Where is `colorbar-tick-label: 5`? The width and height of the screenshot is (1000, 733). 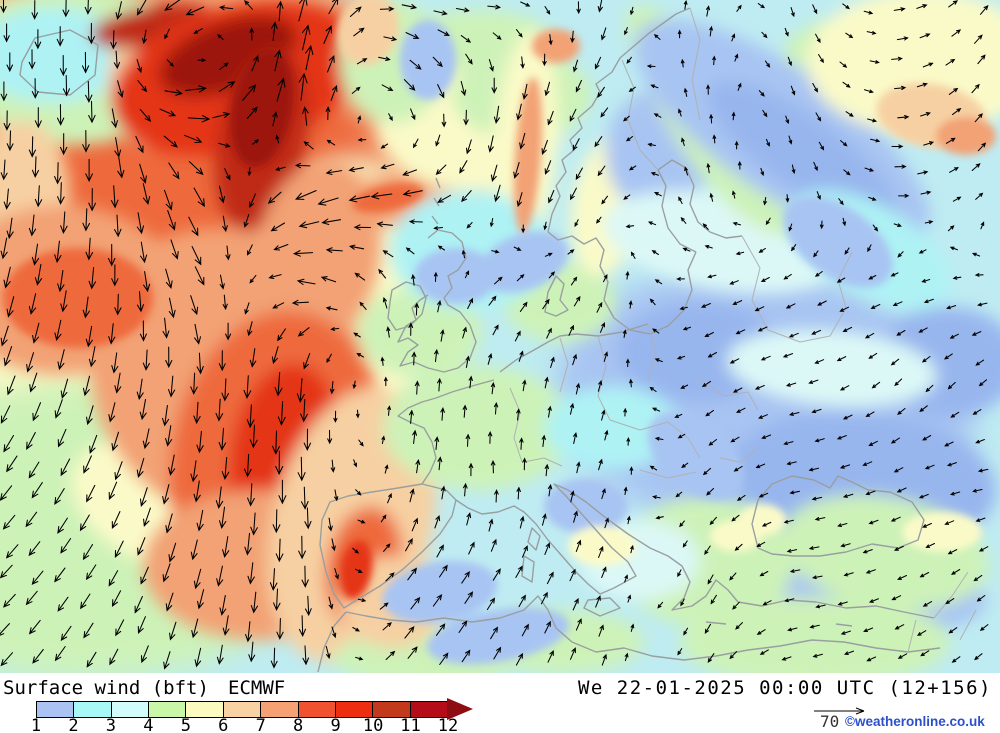
colorbar-tick-label: 5 is located at coordinates (185, 724).